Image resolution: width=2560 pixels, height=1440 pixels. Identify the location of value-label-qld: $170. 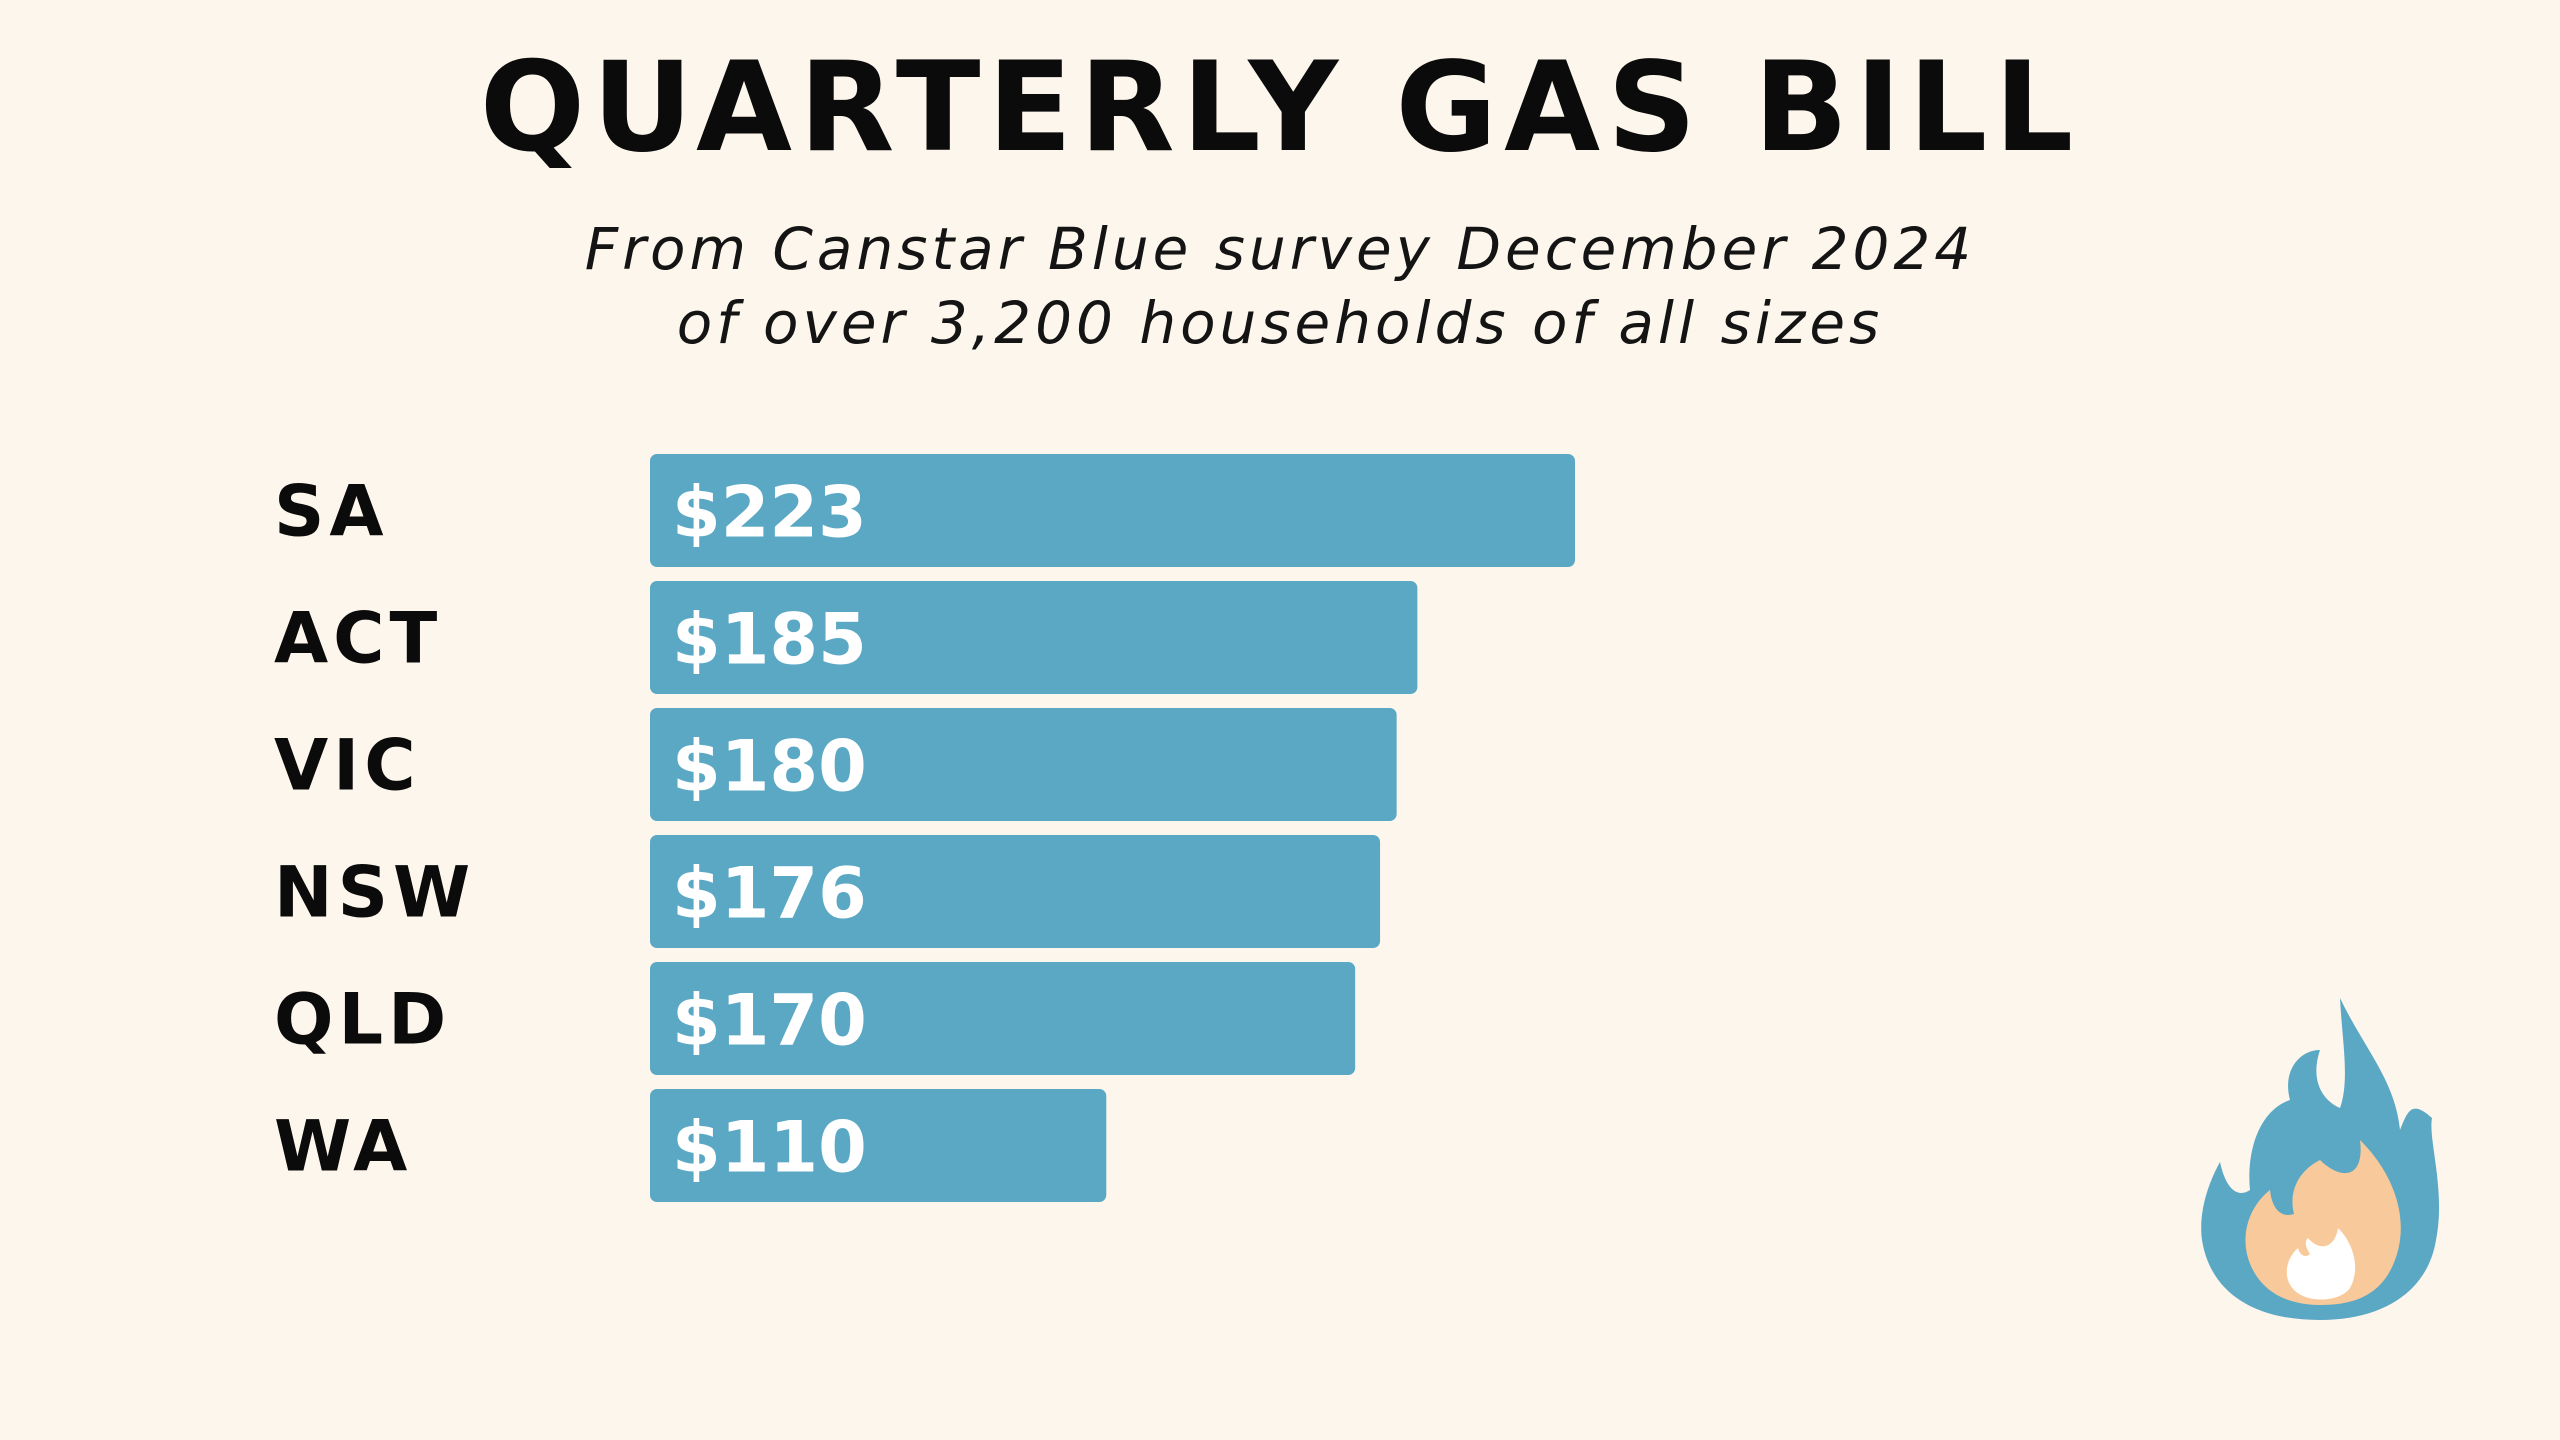
(769, 1021).